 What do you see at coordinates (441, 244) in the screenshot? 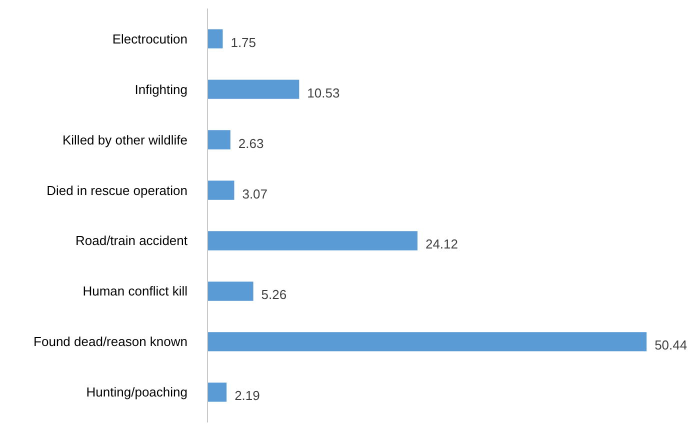
I see `data-label: 24.12` at bounding box center [441, 244].